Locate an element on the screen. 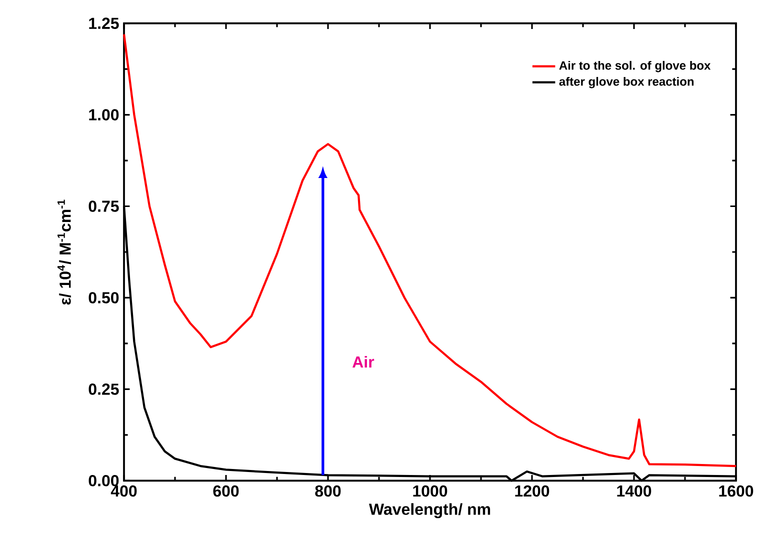 The height and width of the screenshot is (546, 765). y-tick-label: 0.50 is located at coordinates (103, 298).